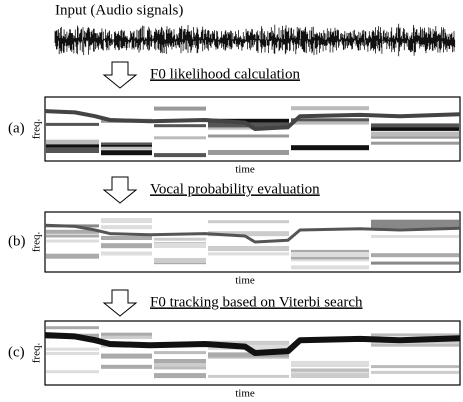  I want to click on waveform, so click(255, 40).